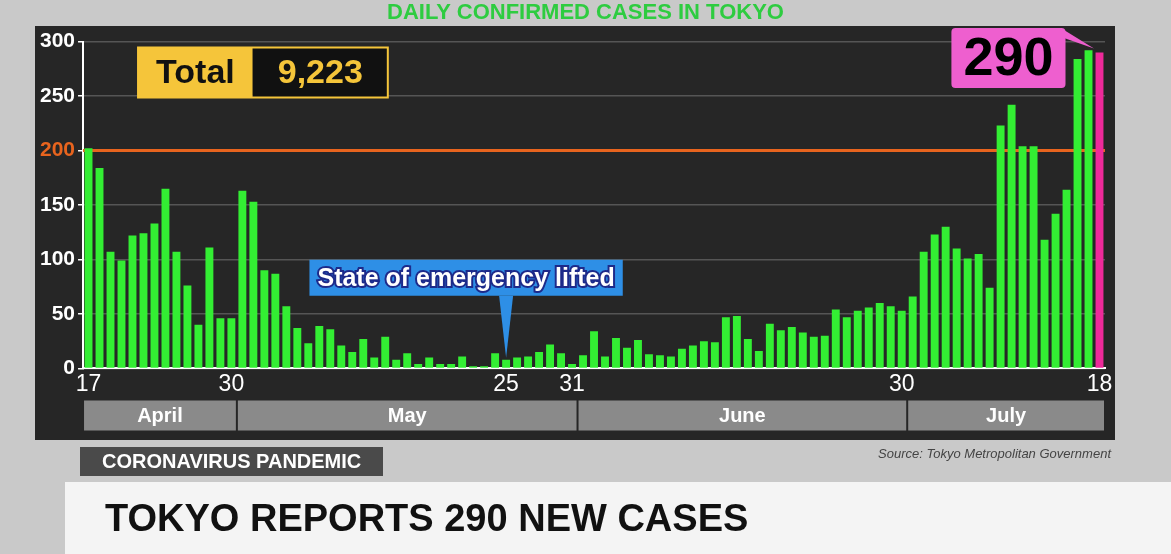  What do you see at coordinates (994, 453) in the screenshot?
I see `source-note: Source: Tokyo Metropolitan Government` at bounding box center [994, 453].